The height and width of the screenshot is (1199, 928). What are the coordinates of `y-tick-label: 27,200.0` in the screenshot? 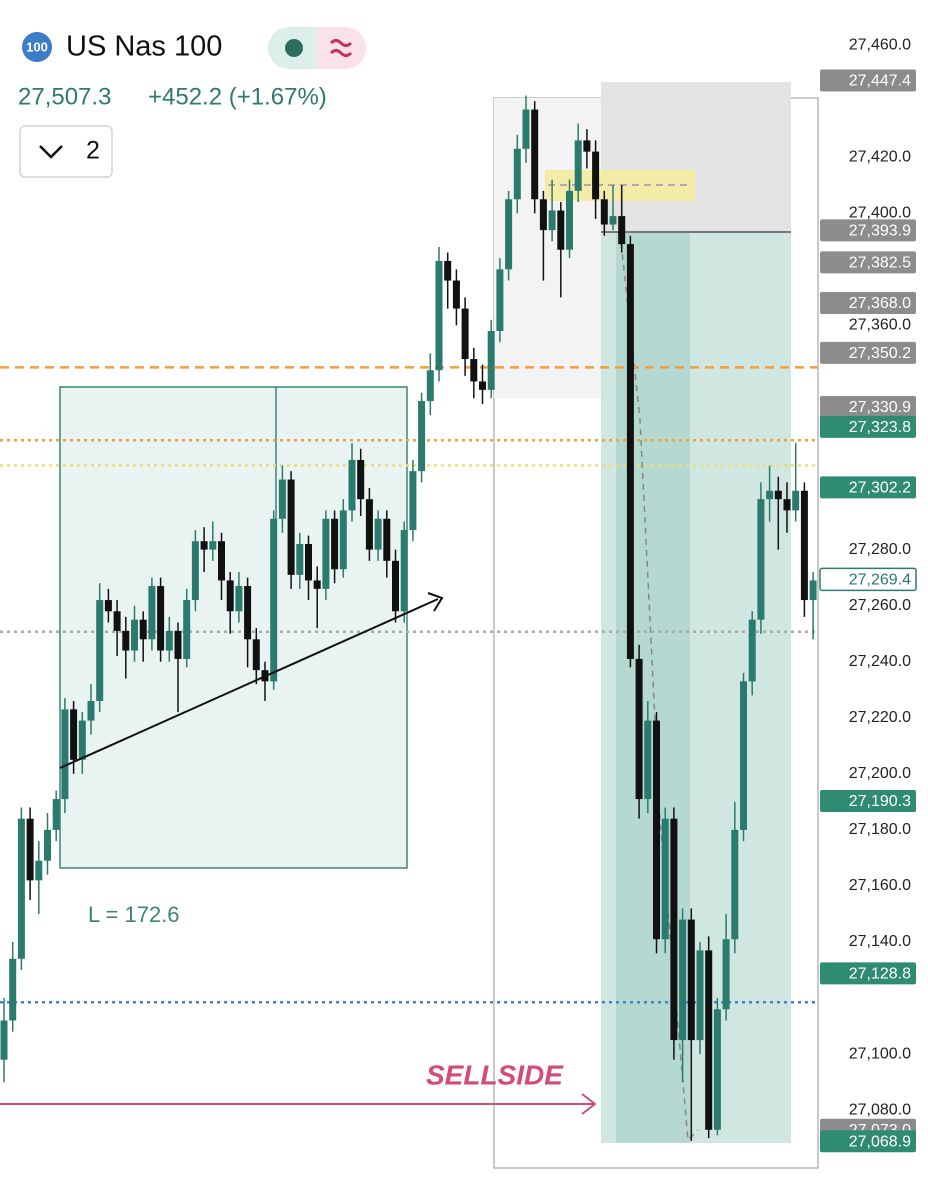 It's located at (880, 773).